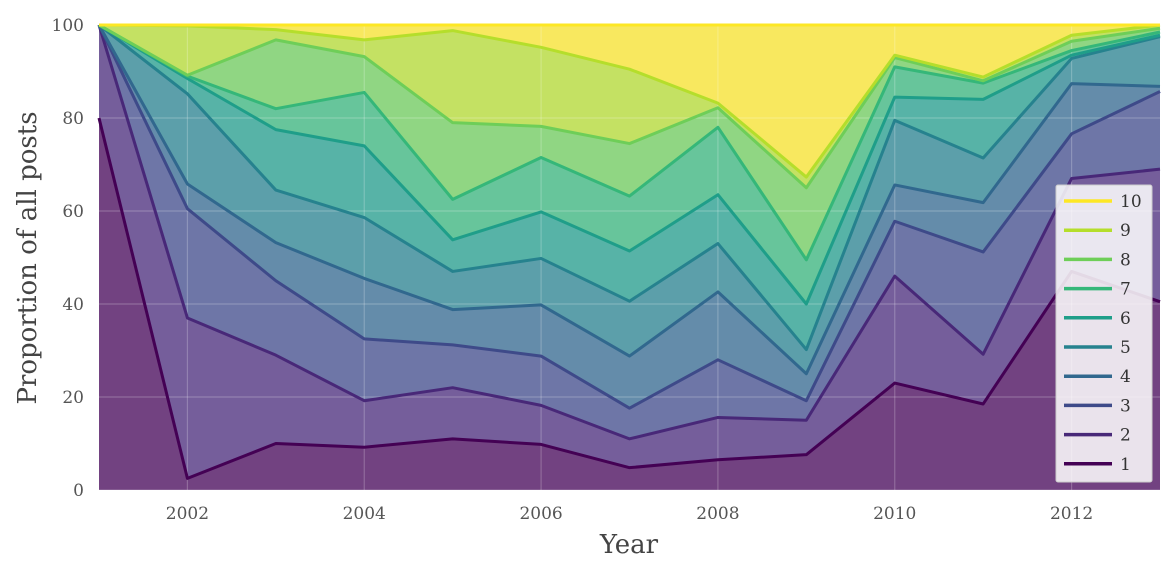 The width and height of the screenshot is (1176, 576). I want to click on legend-label-5: 5, so click(1125, 348).